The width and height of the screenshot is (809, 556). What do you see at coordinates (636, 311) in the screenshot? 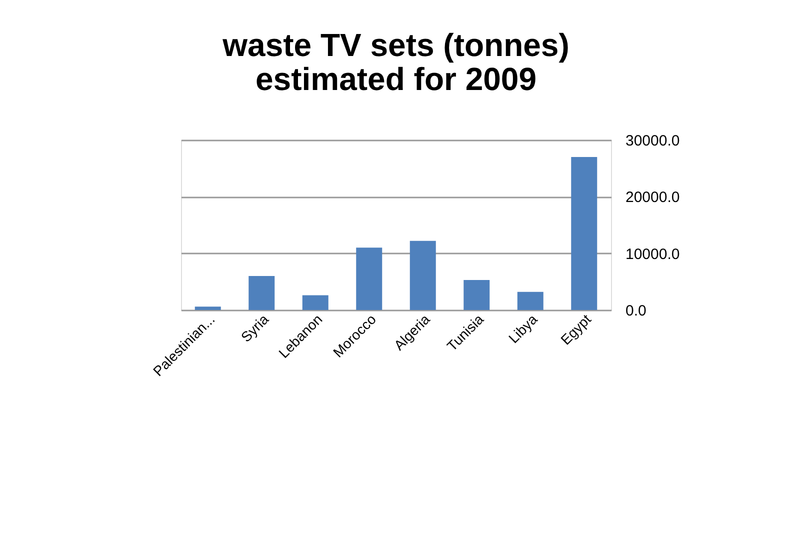
I see `y-tick-label: 0.0` at bounding box center [636, 311].